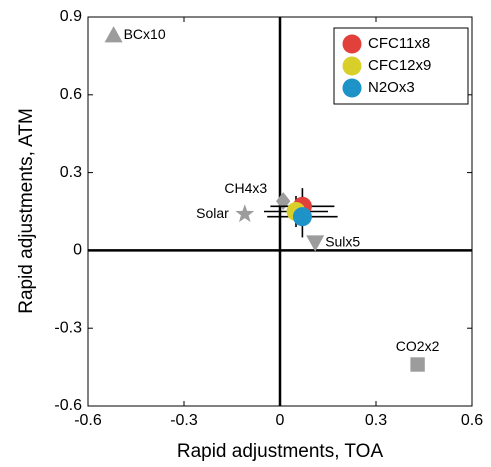 Image resolution: width=491 pixels, height=467 pixels. Describe the element at coordinates (71, 16) in the screenshot. I see `y-tick-label: 0.9` at that location.